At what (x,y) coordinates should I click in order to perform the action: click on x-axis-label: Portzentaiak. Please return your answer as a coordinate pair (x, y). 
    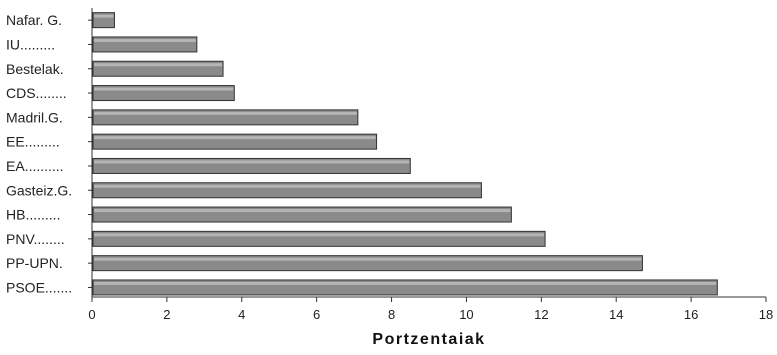
    Looking at the image, I should click on (428, 339).